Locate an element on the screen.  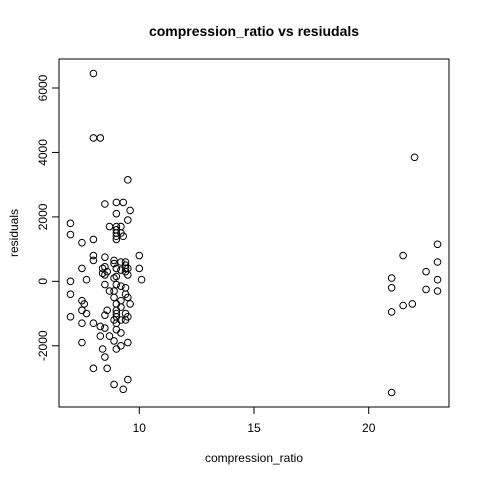
y-tick-label: 0 is located at coordinates (43, 281).